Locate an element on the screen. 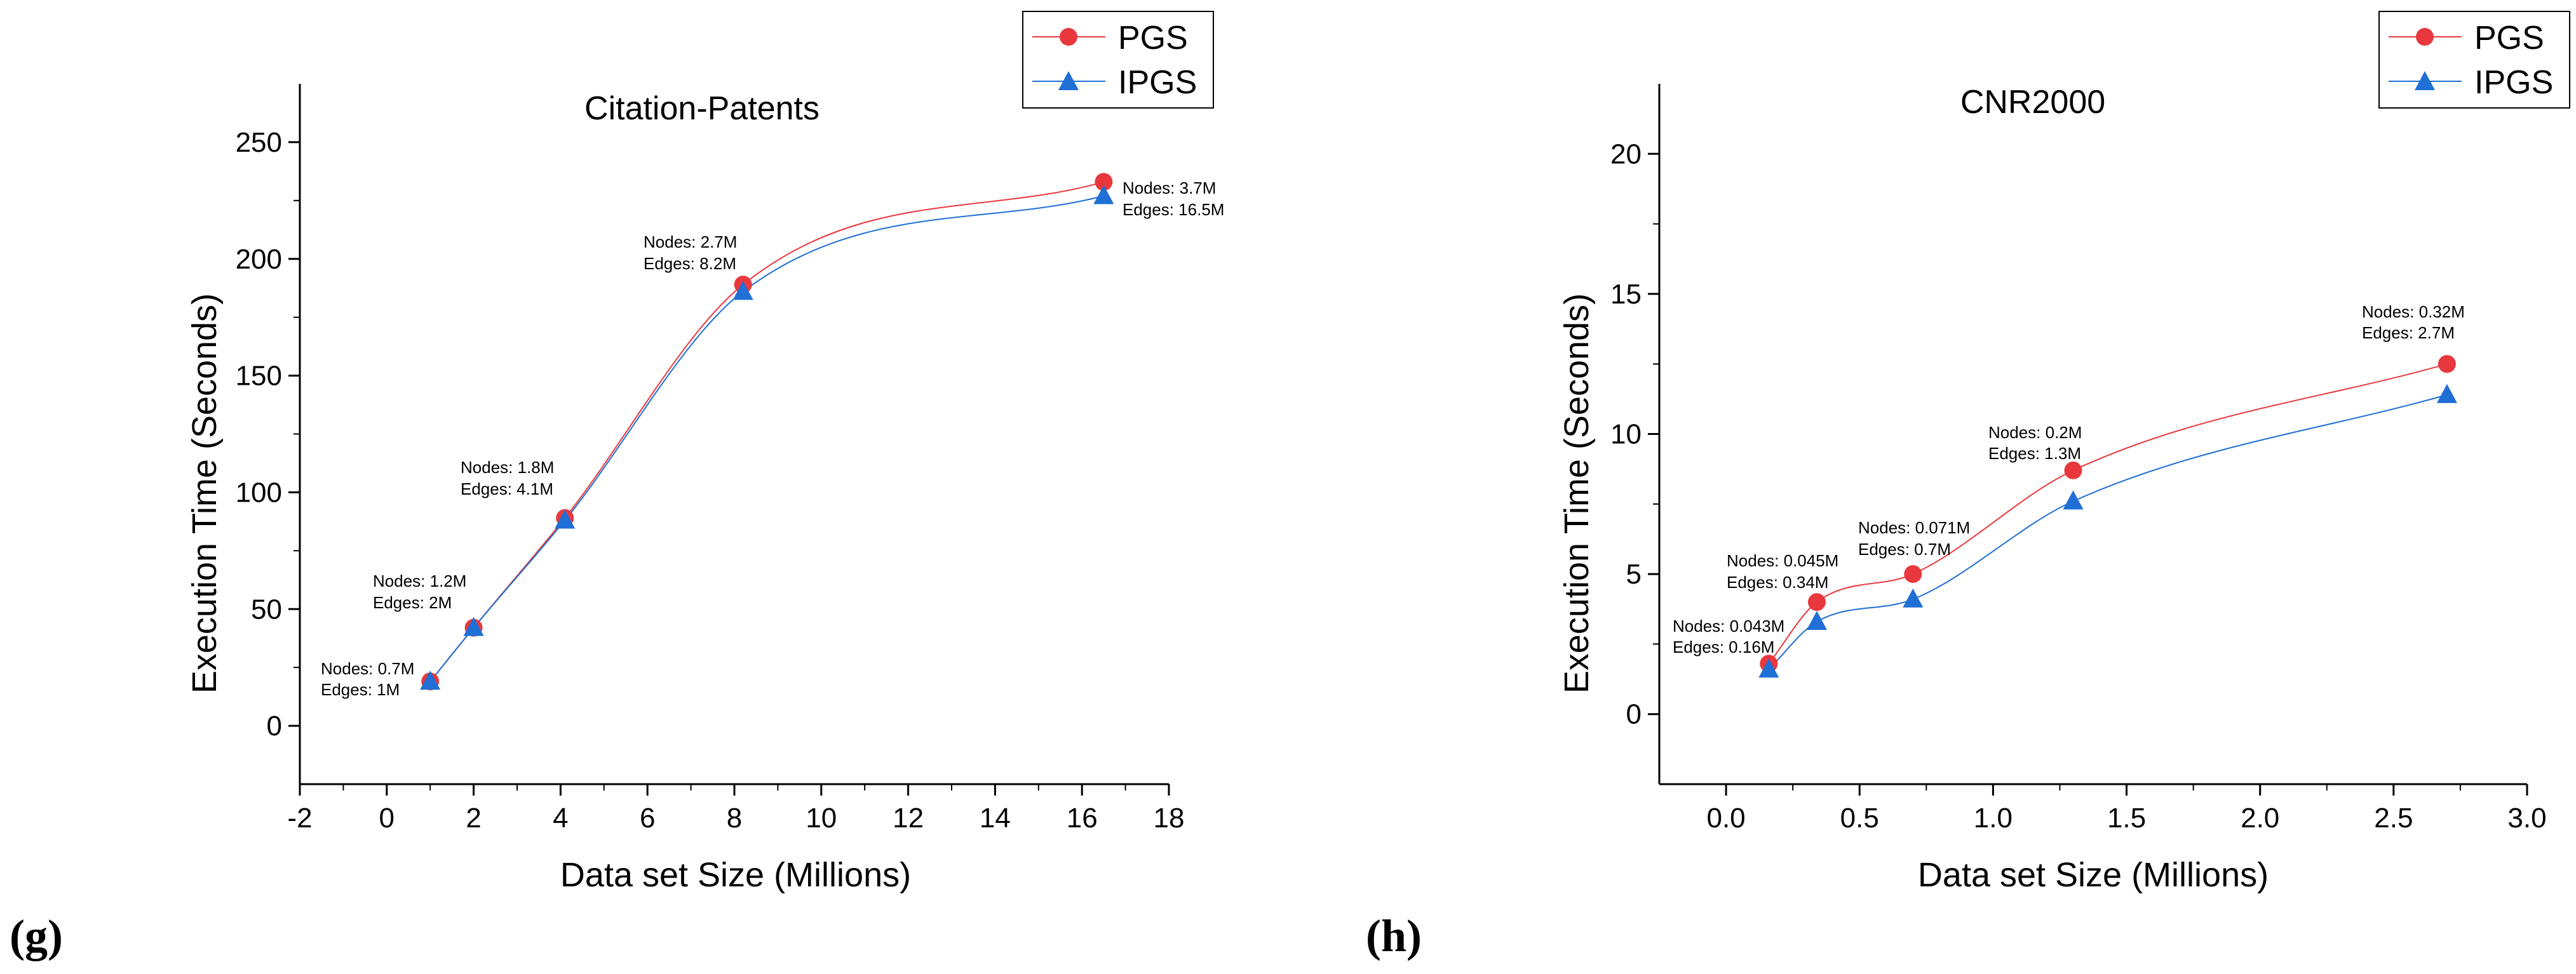 This screenshot has width=2576, height=974. annotation-line: Nodes: 0.045M is located at coordinates (1782, 560).